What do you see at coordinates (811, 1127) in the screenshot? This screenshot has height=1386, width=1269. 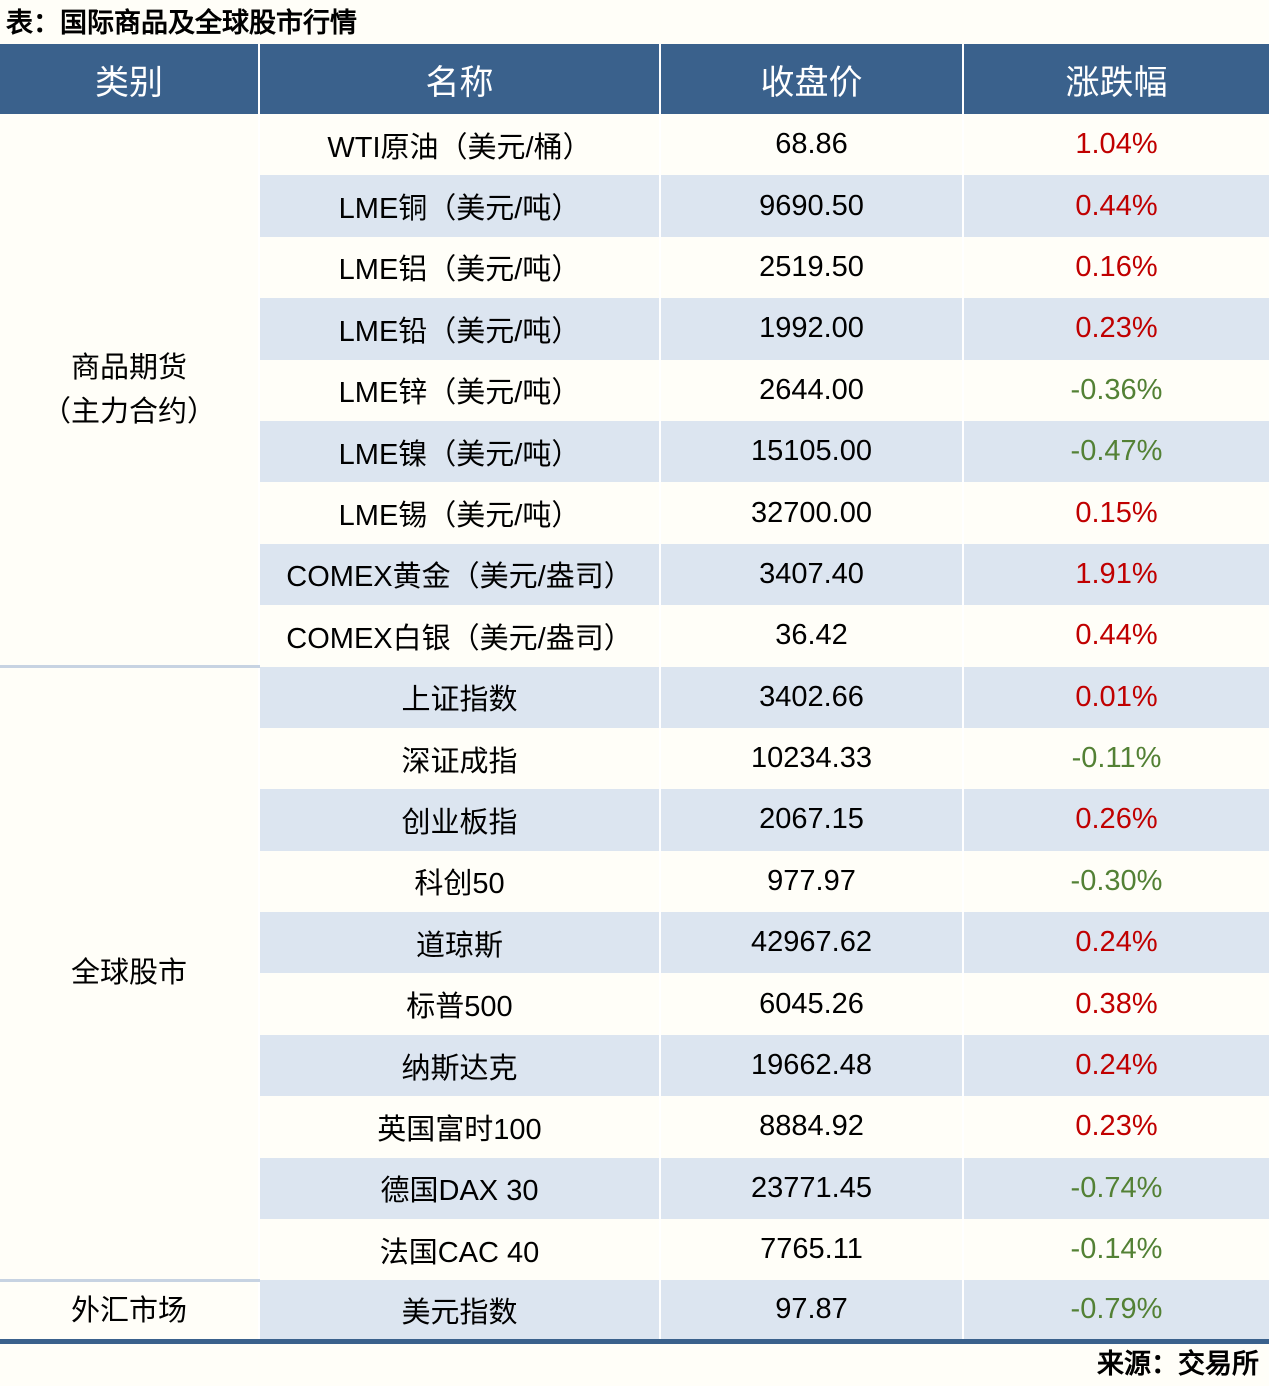 I see `close-cell: 8884.92` at bounding box center [811, 1127].